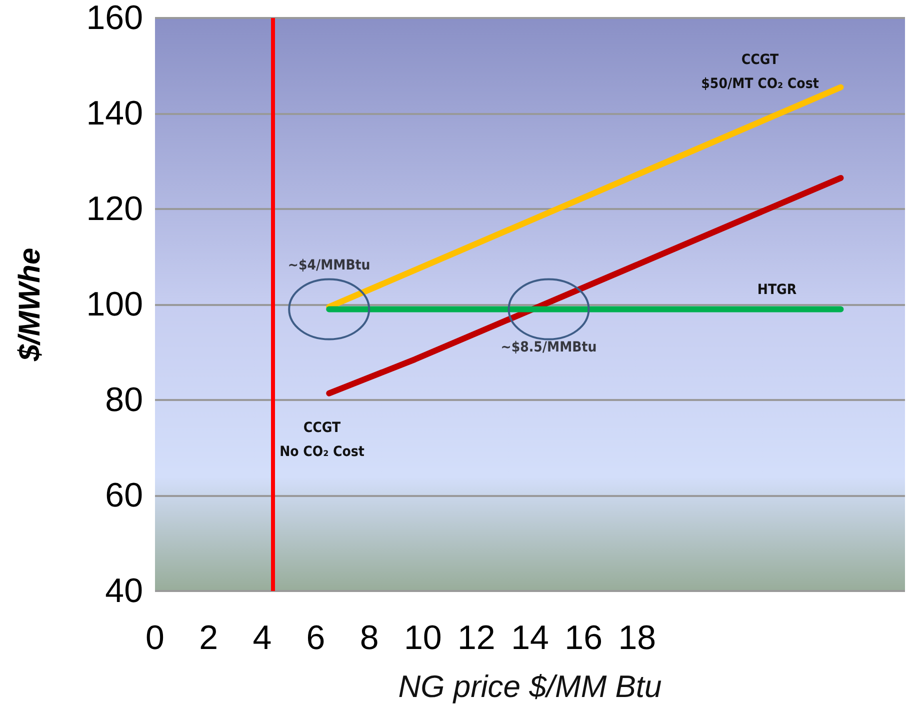 The image size is (909, 711). I want to click on annotation: CCGT $50/MT CO₂ Cost, so click(760, 72).